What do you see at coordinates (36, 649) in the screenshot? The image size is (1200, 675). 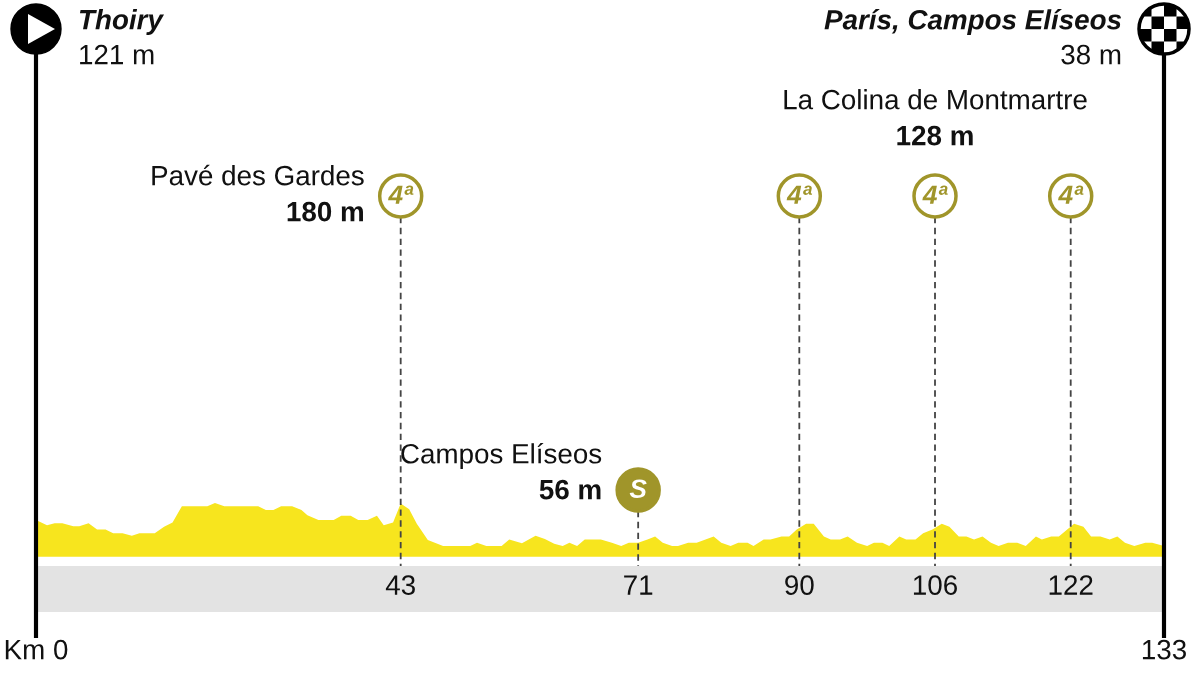 I see `text: Km 0` at bounding box center [36, 649].